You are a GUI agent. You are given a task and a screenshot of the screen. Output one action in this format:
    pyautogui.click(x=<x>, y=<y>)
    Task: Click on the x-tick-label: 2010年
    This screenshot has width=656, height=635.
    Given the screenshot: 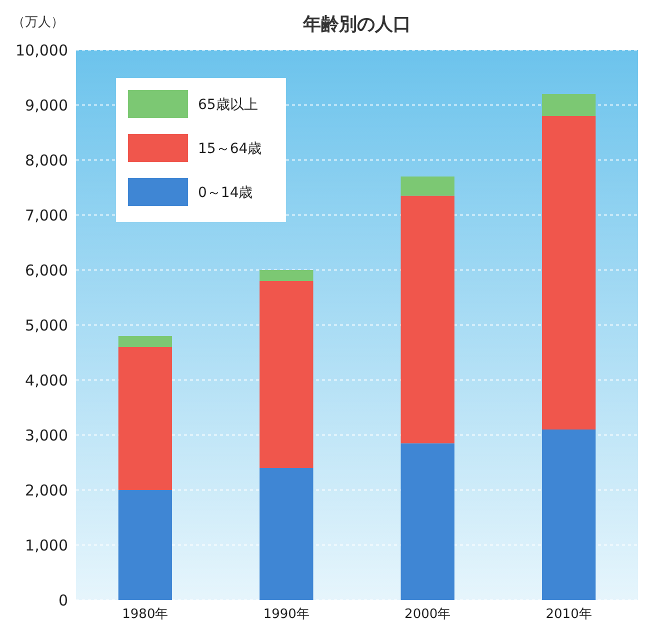 What is the action you would take?
    pyautogui.click(x=569, y=614)
    